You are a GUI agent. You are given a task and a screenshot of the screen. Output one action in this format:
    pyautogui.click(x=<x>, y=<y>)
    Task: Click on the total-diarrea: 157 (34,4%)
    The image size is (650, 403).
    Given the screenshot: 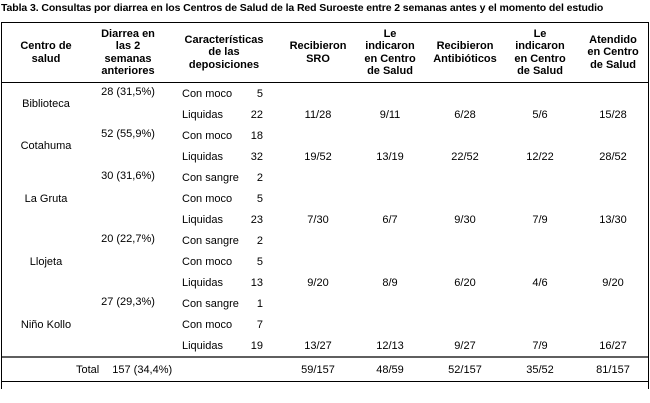 What is the action you would take?
    pyautogui.click(x=142, y=369)
    